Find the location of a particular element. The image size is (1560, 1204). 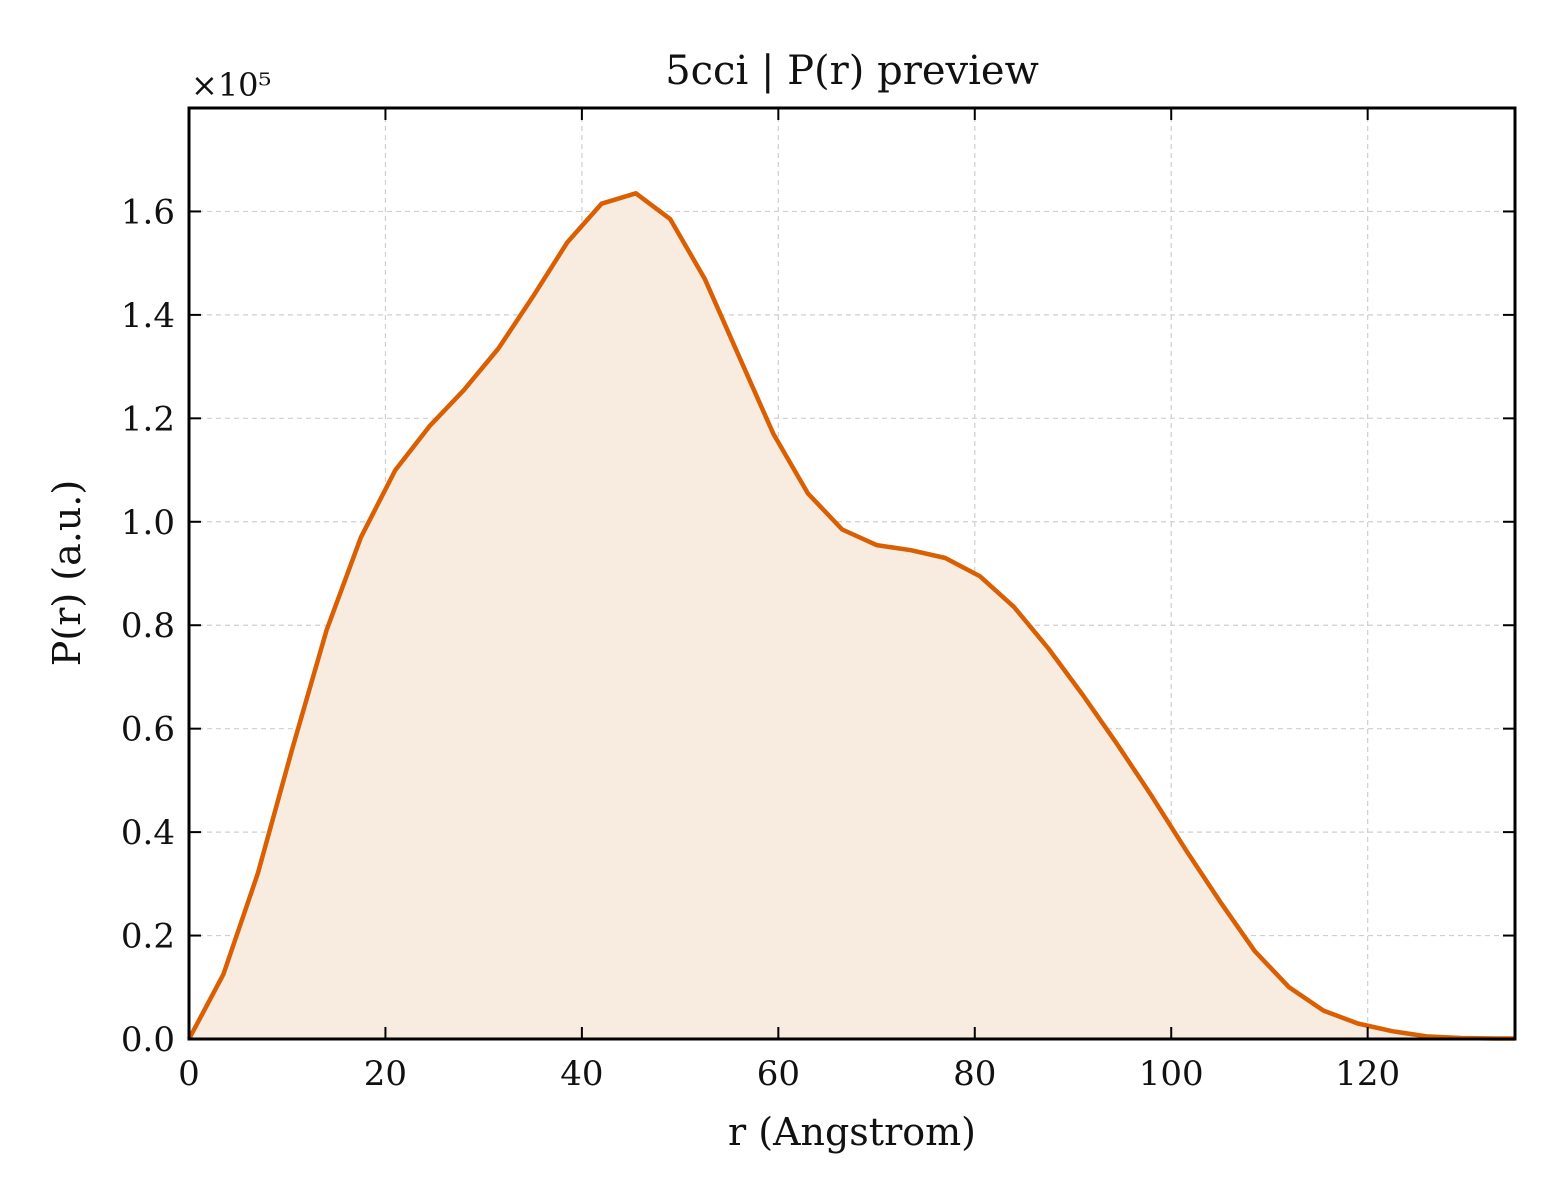

x-tick-label: 40 is located at coordinates (581, 1074).